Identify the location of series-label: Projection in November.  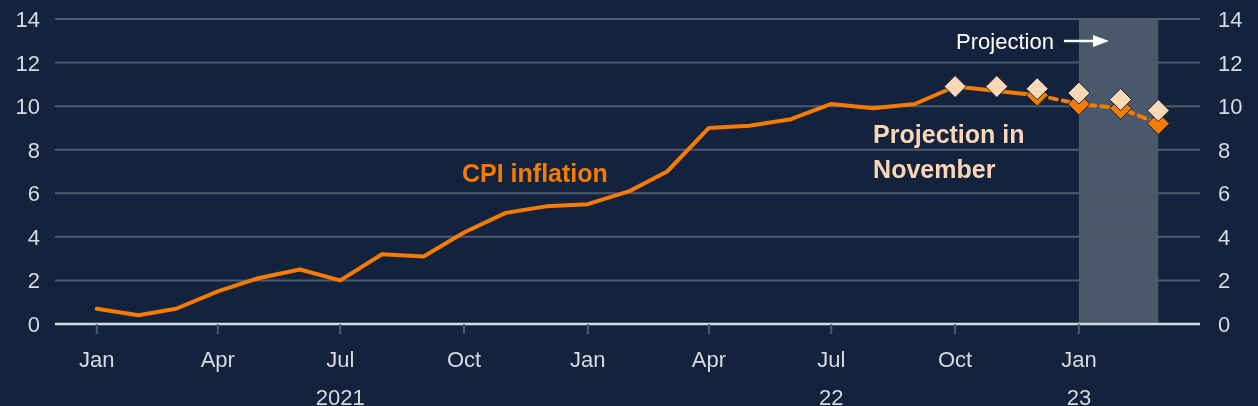
(949, 151).